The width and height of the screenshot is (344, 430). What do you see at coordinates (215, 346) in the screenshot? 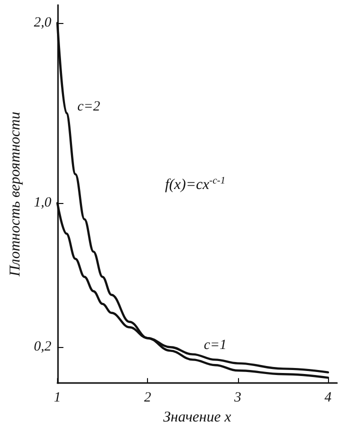
I see `series-label: c=1` at bounding box center [215, 346].